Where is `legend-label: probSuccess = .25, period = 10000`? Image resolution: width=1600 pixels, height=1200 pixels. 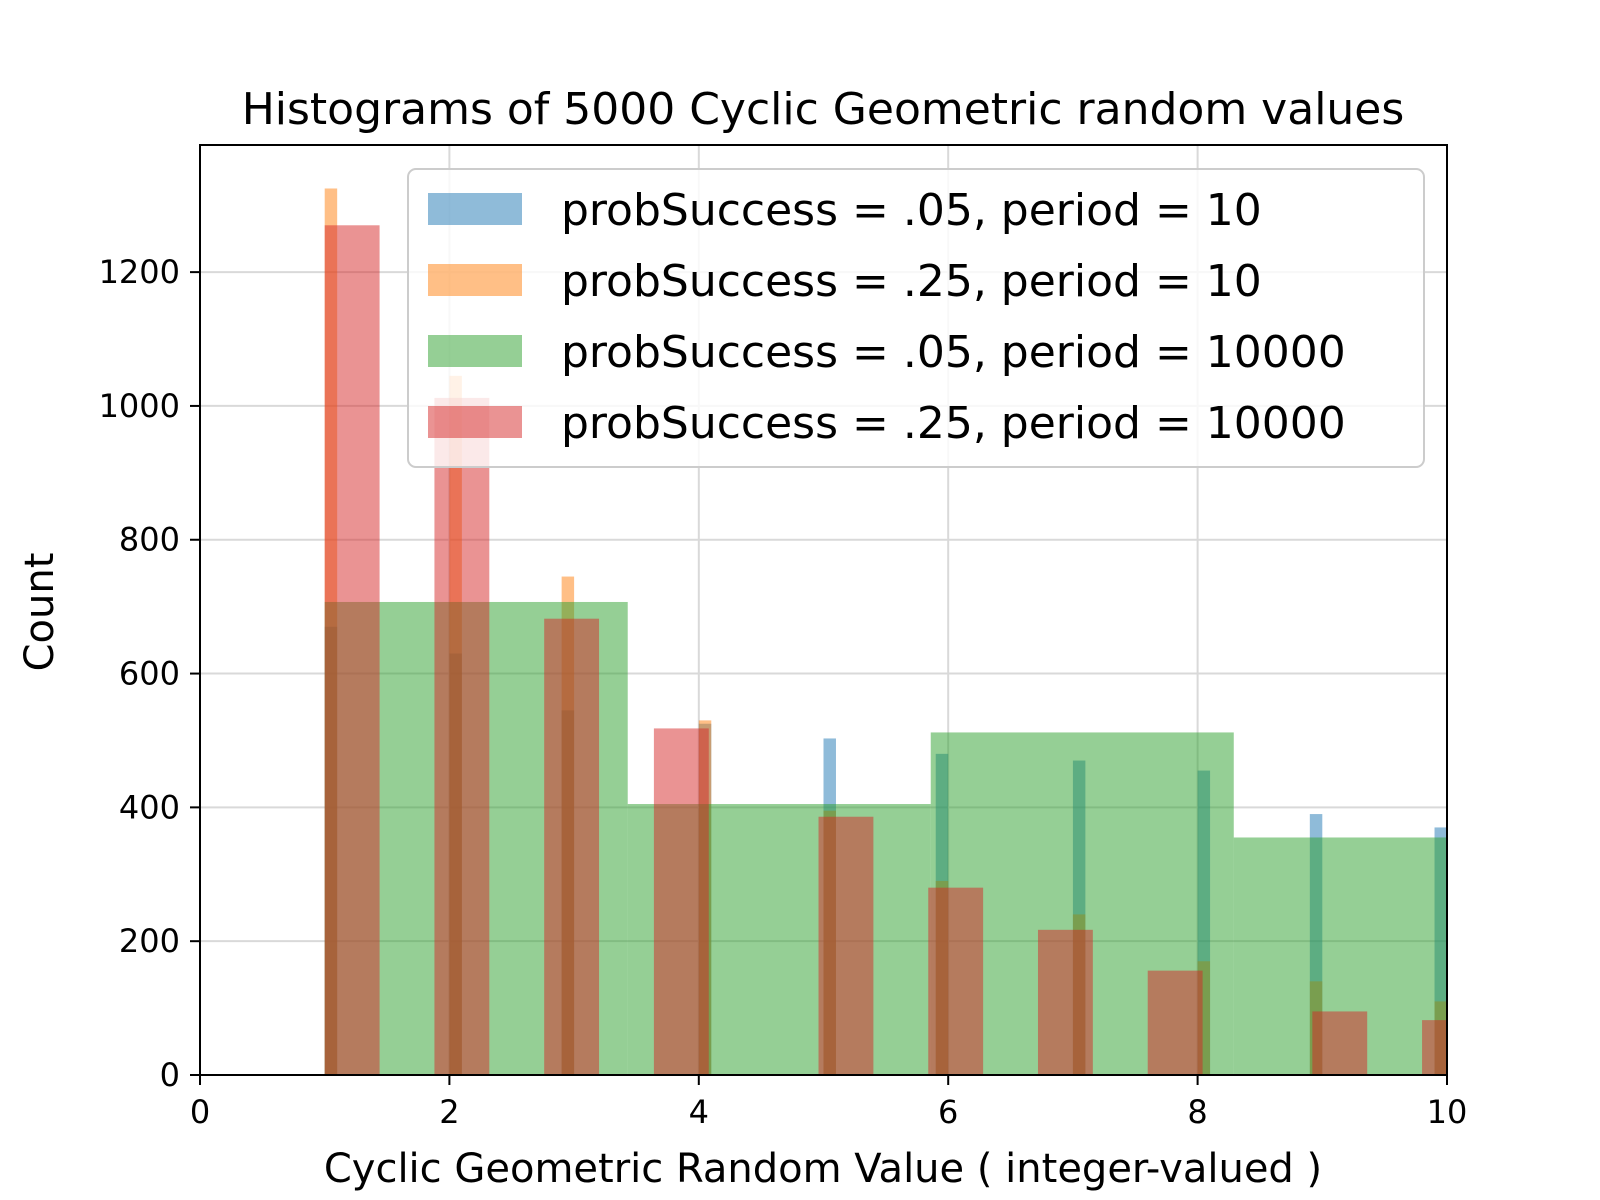
legend-label: probSuccess = .25, period = 10000 is located at coordinates (953, 423).